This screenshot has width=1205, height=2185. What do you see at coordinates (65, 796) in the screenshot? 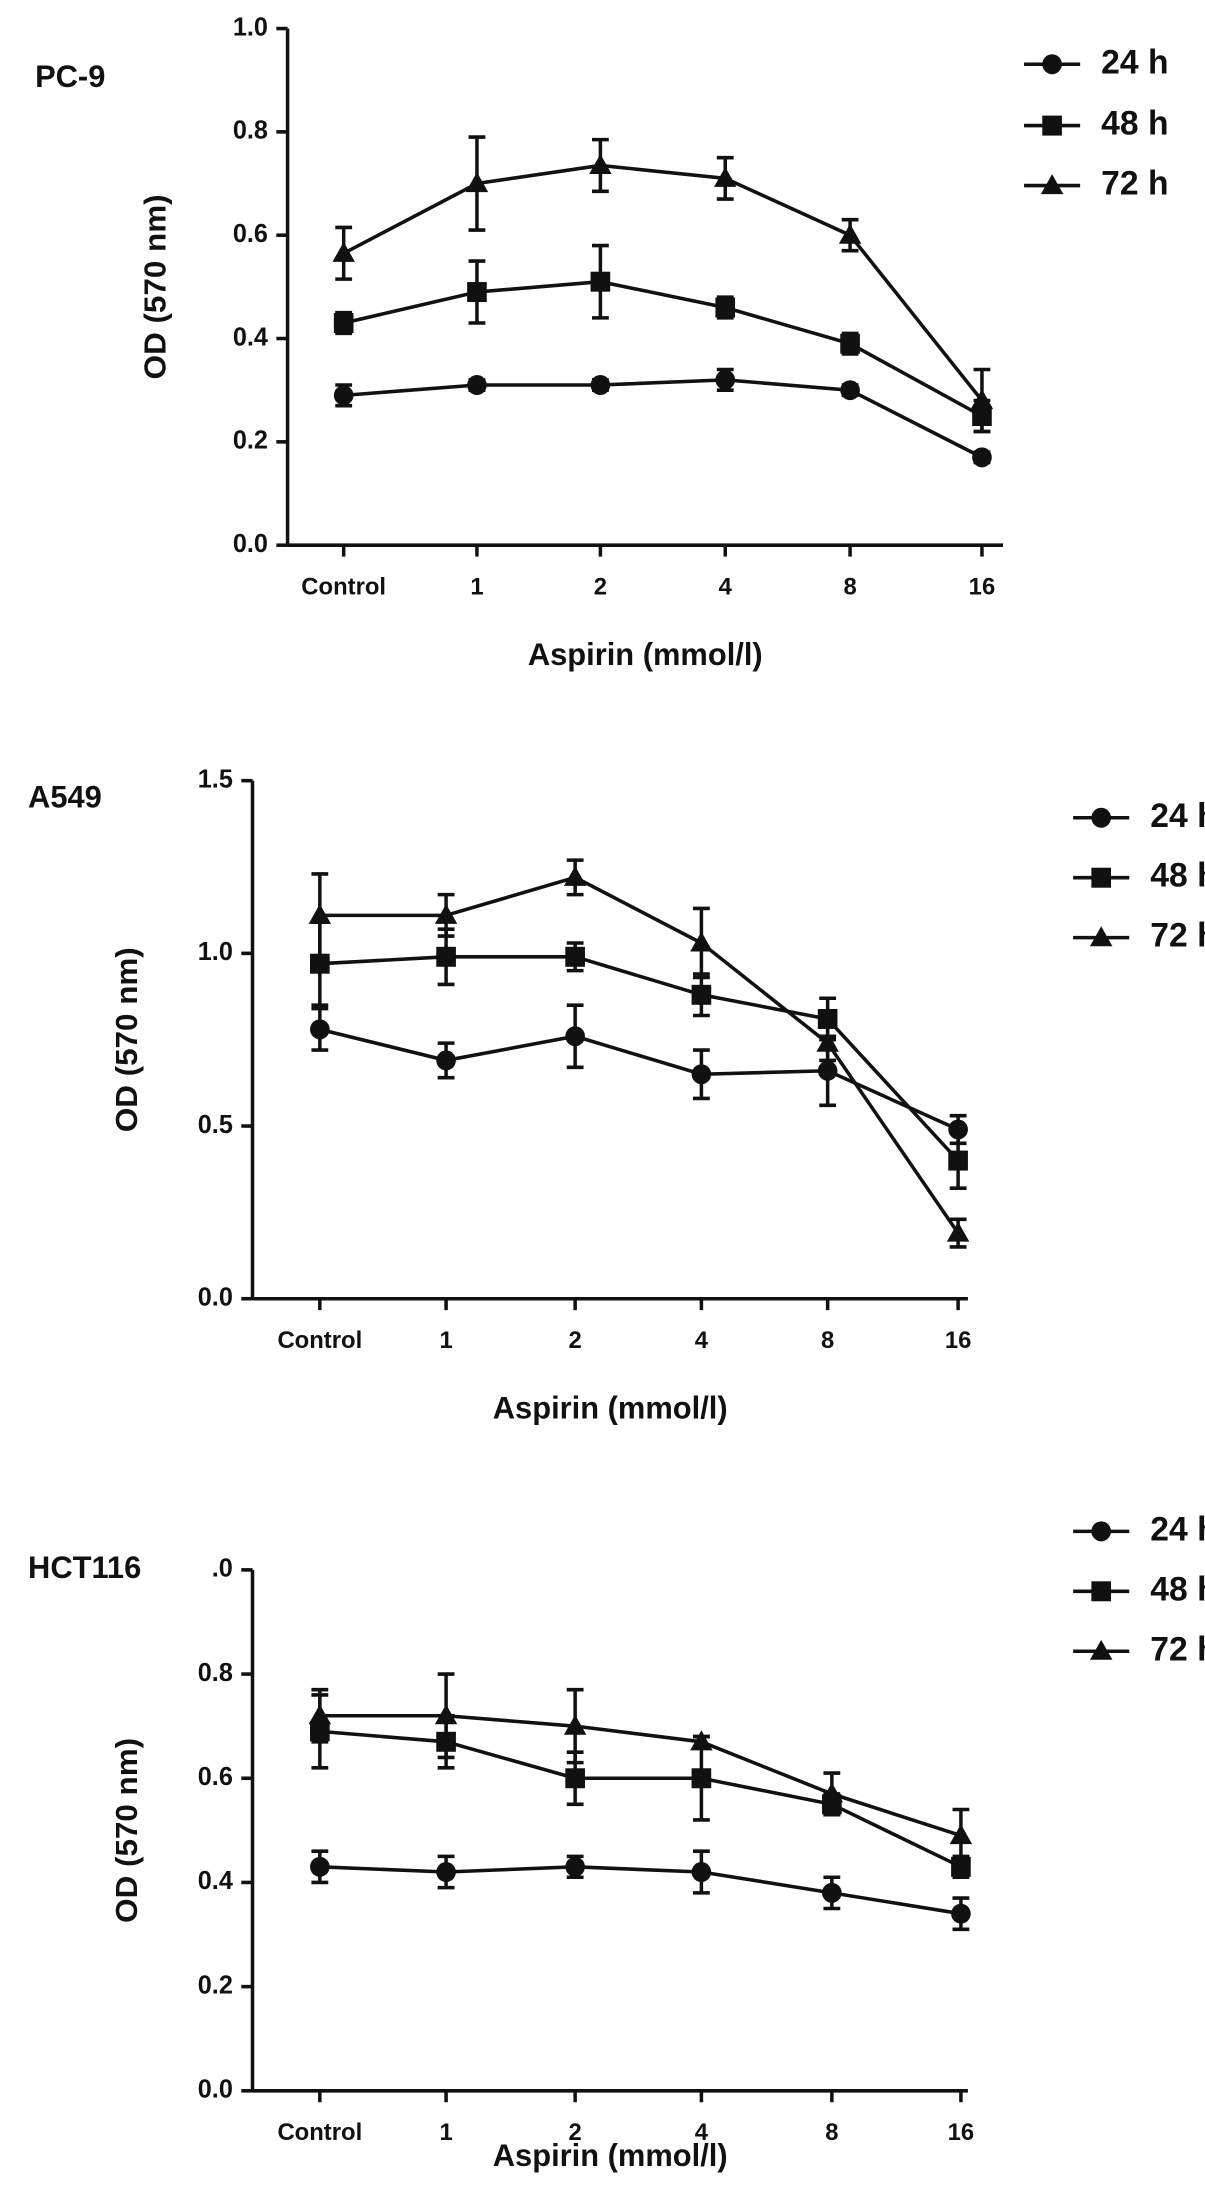
I see `panel-title: A549` at bounding box center [65, 796].